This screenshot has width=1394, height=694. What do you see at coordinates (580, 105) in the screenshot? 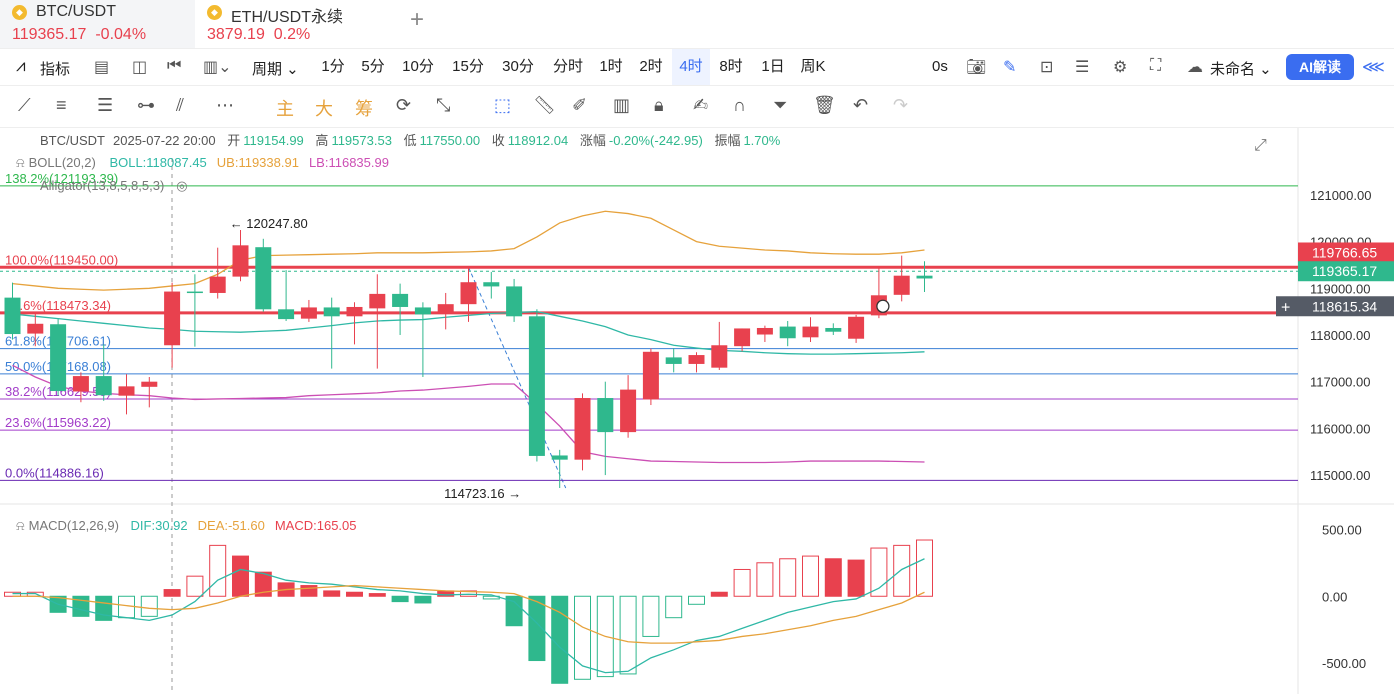
I see `brush-icon: ✐` at bounding box center [580, 105].